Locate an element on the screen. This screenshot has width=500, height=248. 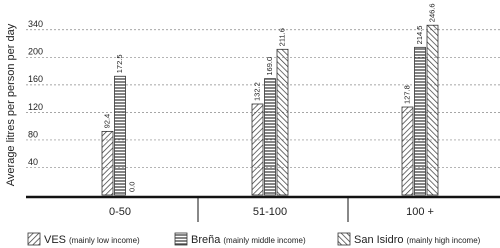
legend-description: (mainly low income) is located at coordinates (104, 240).